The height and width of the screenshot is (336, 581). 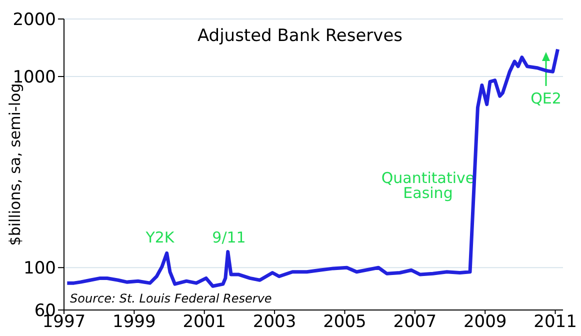 I want to click on y-tick-label: 2000, so click(x=34, y=20).